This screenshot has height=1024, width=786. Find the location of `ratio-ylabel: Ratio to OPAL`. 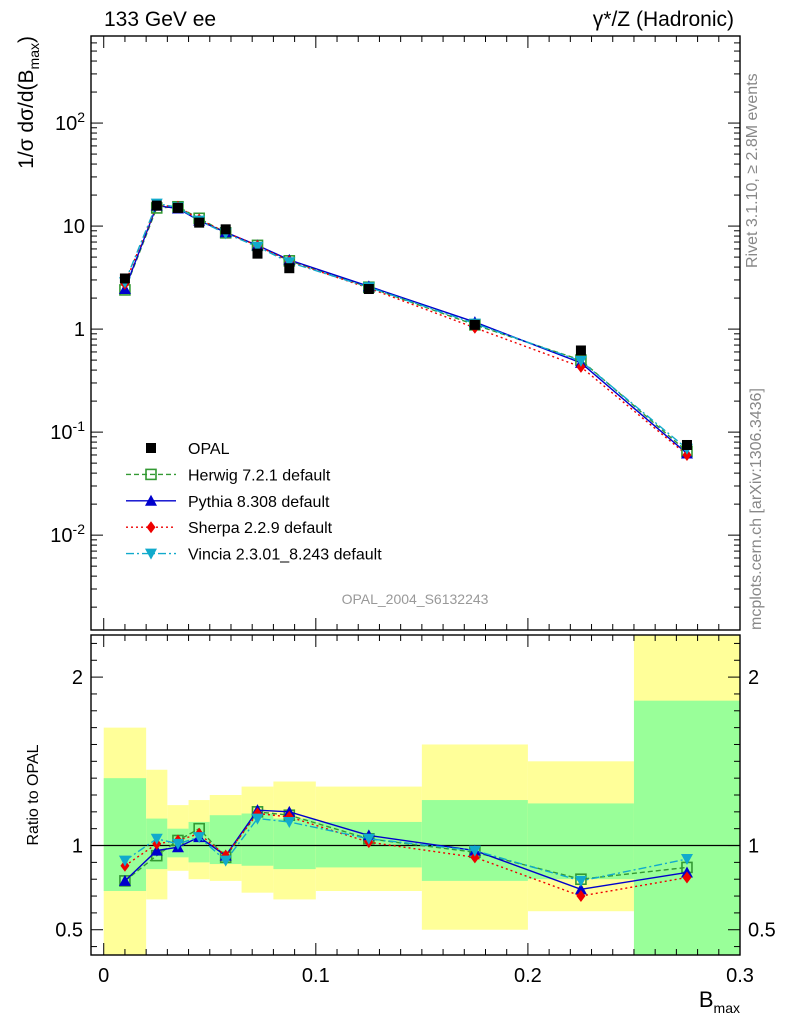

ratio-ylabel: Ratio to OPAL is located at coordinates (33, 794).